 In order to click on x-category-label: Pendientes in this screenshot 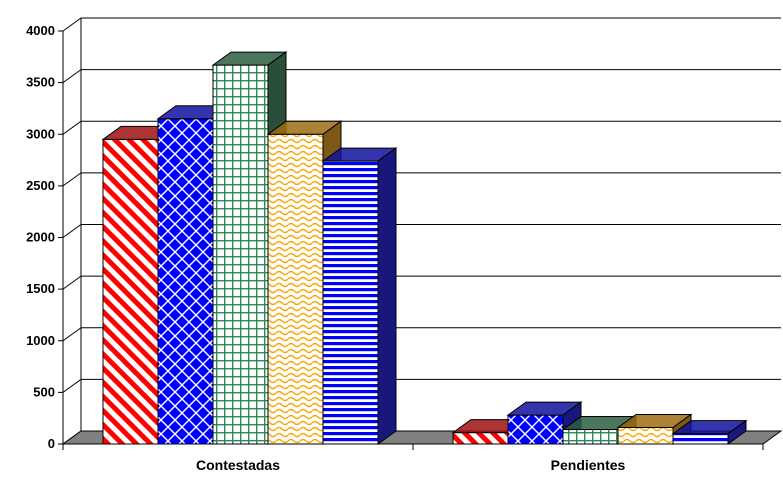, I will do `click(588, 465)`.